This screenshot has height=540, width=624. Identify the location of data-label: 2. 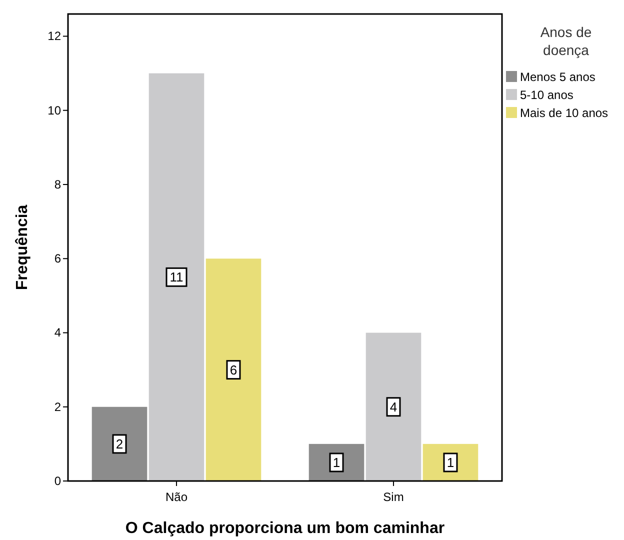
(120, 444).